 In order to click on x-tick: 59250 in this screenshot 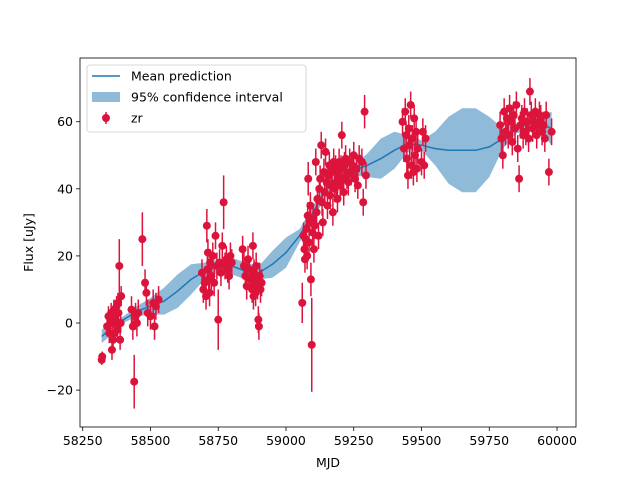, I will do `click(354, 437)`.